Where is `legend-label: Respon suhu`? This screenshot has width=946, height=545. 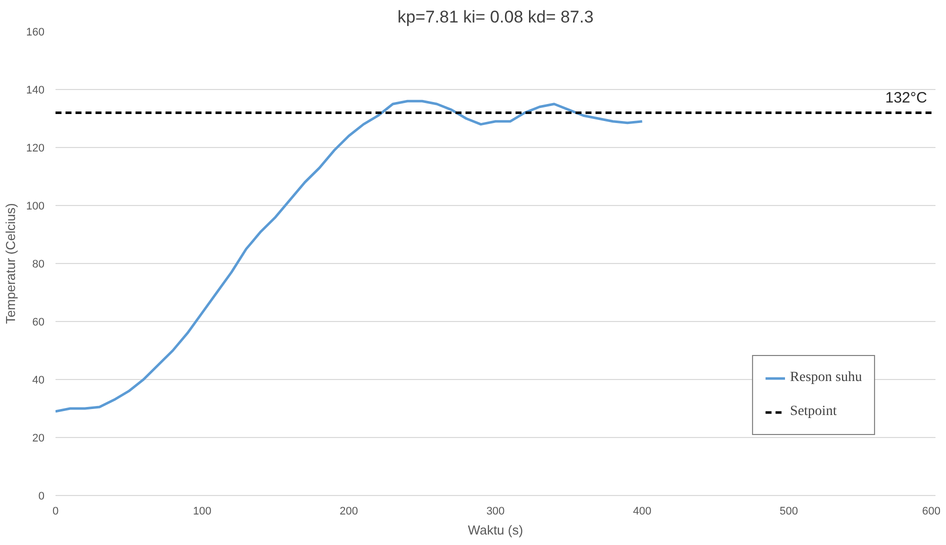
legend-label: Respon suhu is located at coordinates (826, 378).